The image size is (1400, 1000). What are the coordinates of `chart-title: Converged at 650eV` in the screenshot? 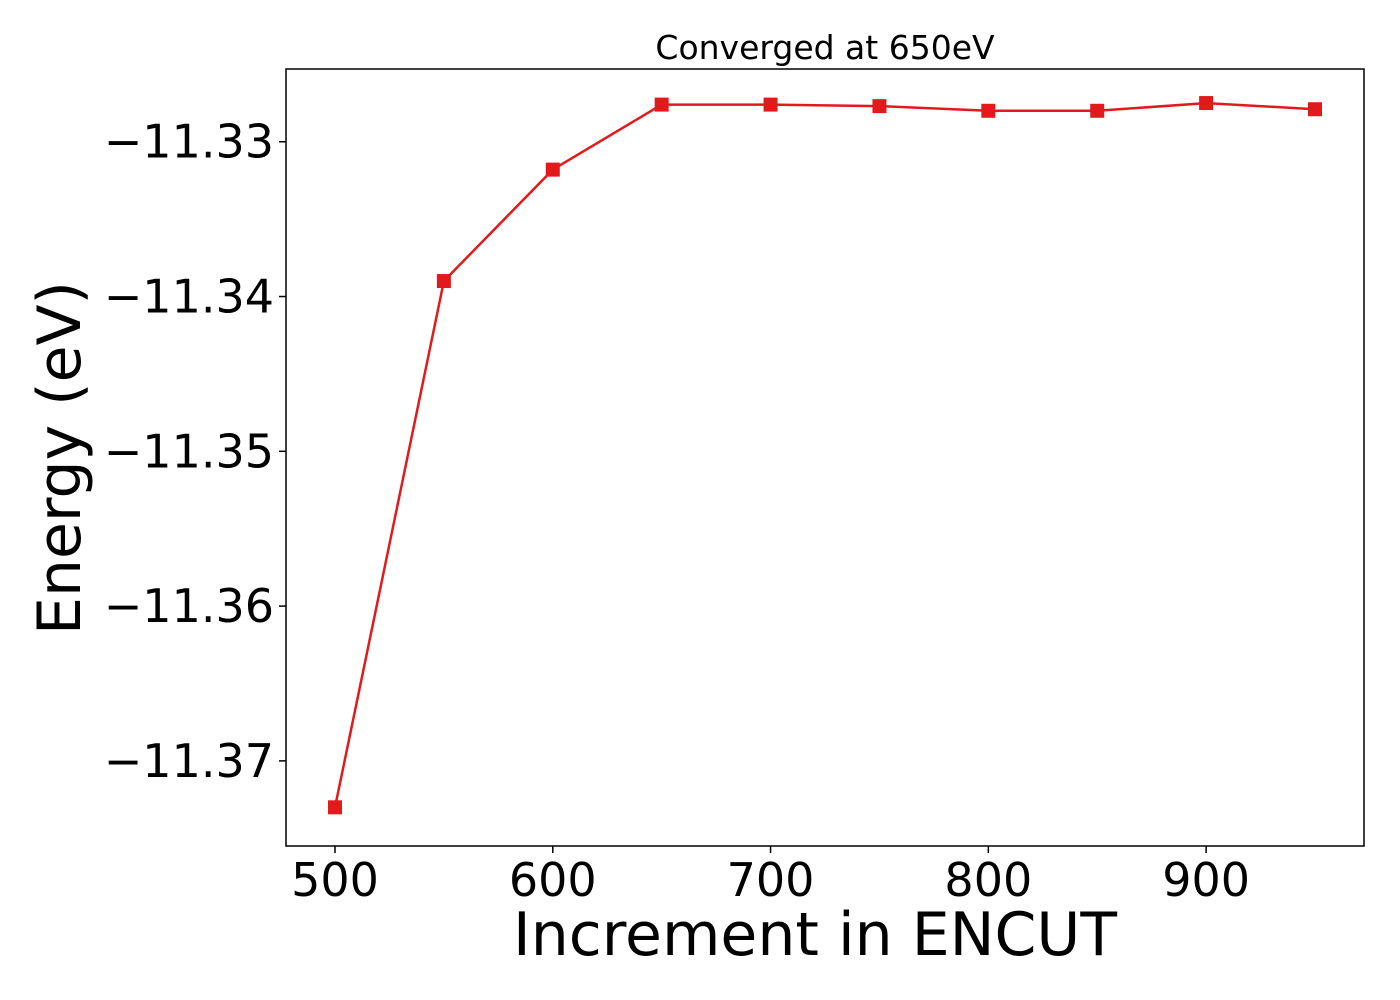 It's located at (825, 47).